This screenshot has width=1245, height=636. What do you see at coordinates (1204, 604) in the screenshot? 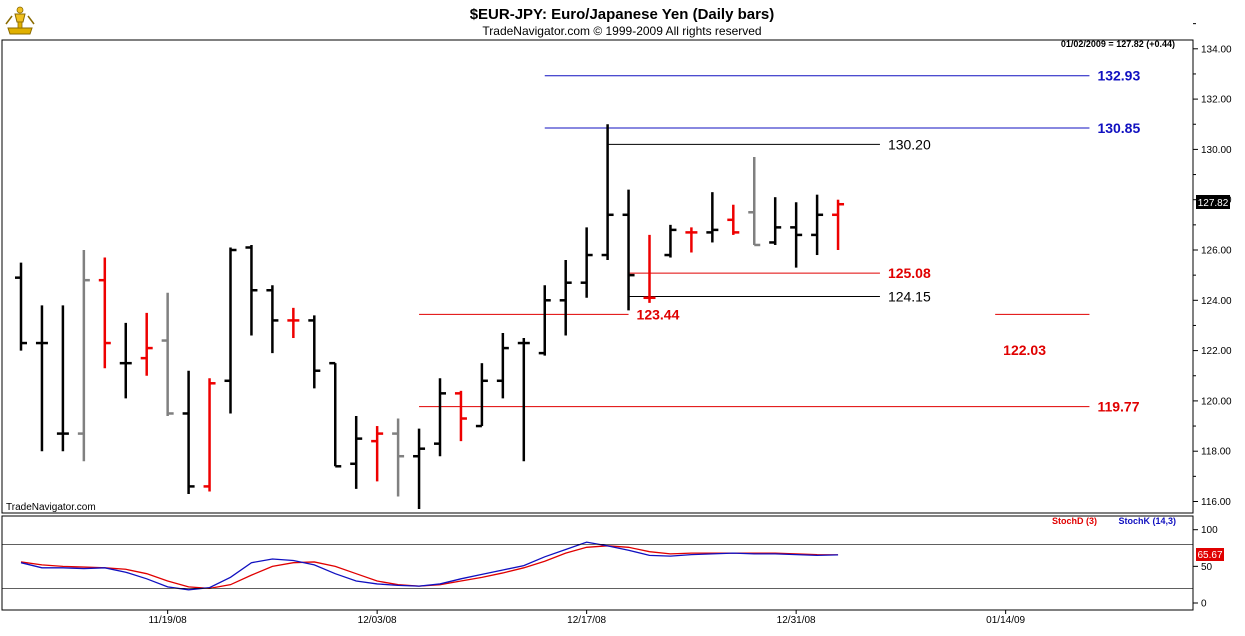
I see `stoch-tick-label: 0` at bounding box center [1204, 604].